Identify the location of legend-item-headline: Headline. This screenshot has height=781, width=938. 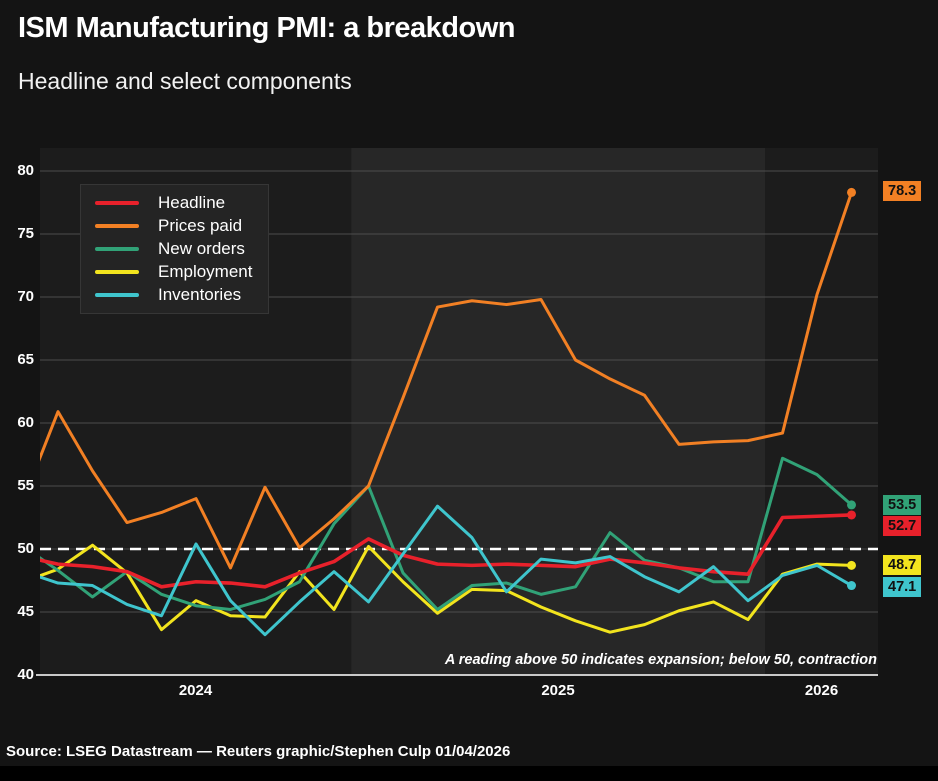
(173, 203).